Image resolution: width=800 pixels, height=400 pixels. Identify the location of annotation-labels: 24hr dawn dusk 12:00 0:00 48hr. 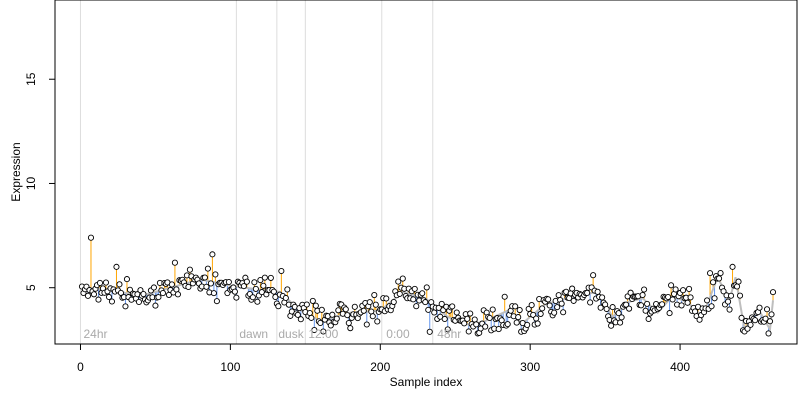
(272, 334).